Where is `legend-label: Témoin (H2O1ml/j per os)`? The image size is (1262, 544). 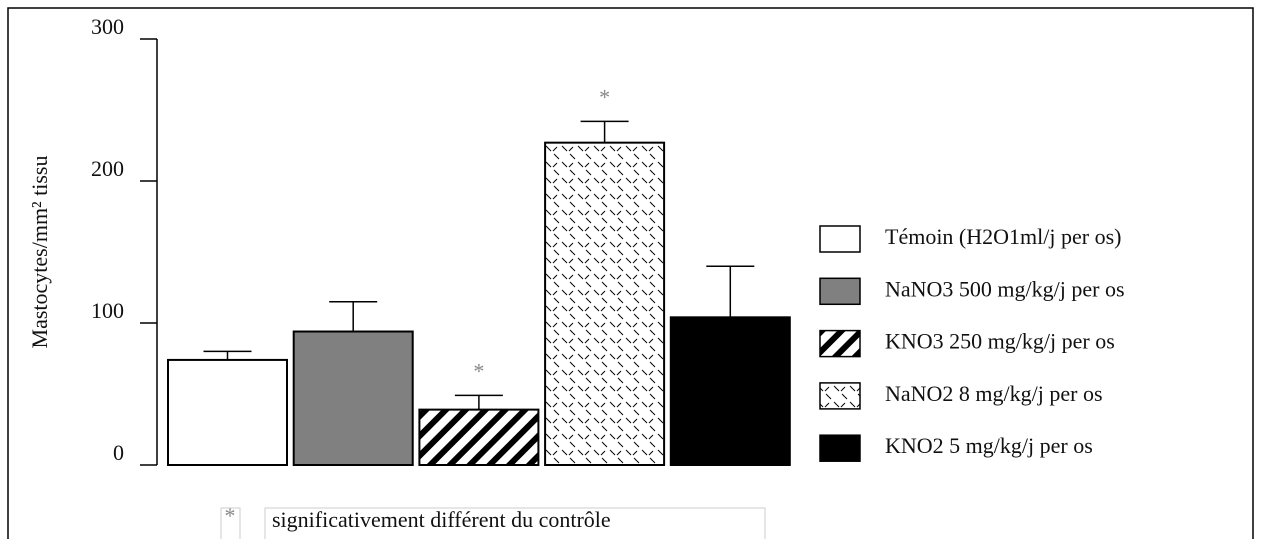 legend-label: Témoin (H2O1ml/j per os) is located at coordinates (1003, 236).